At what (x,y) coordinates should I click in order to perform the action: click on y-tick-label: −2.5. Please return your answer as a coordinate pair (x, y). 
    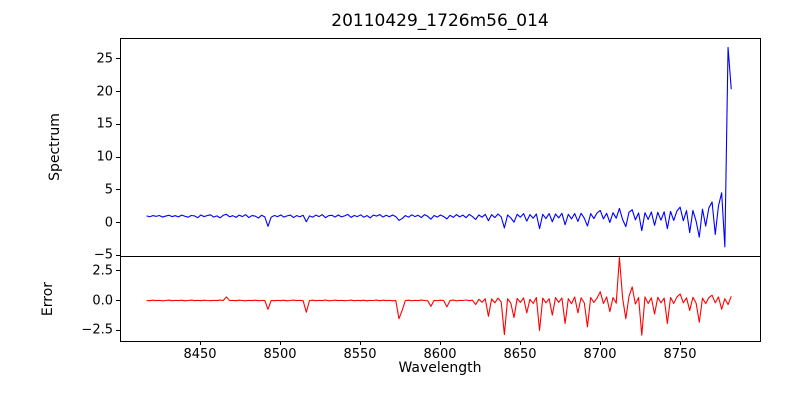
    Looking at the image, I should click on (97, 330).